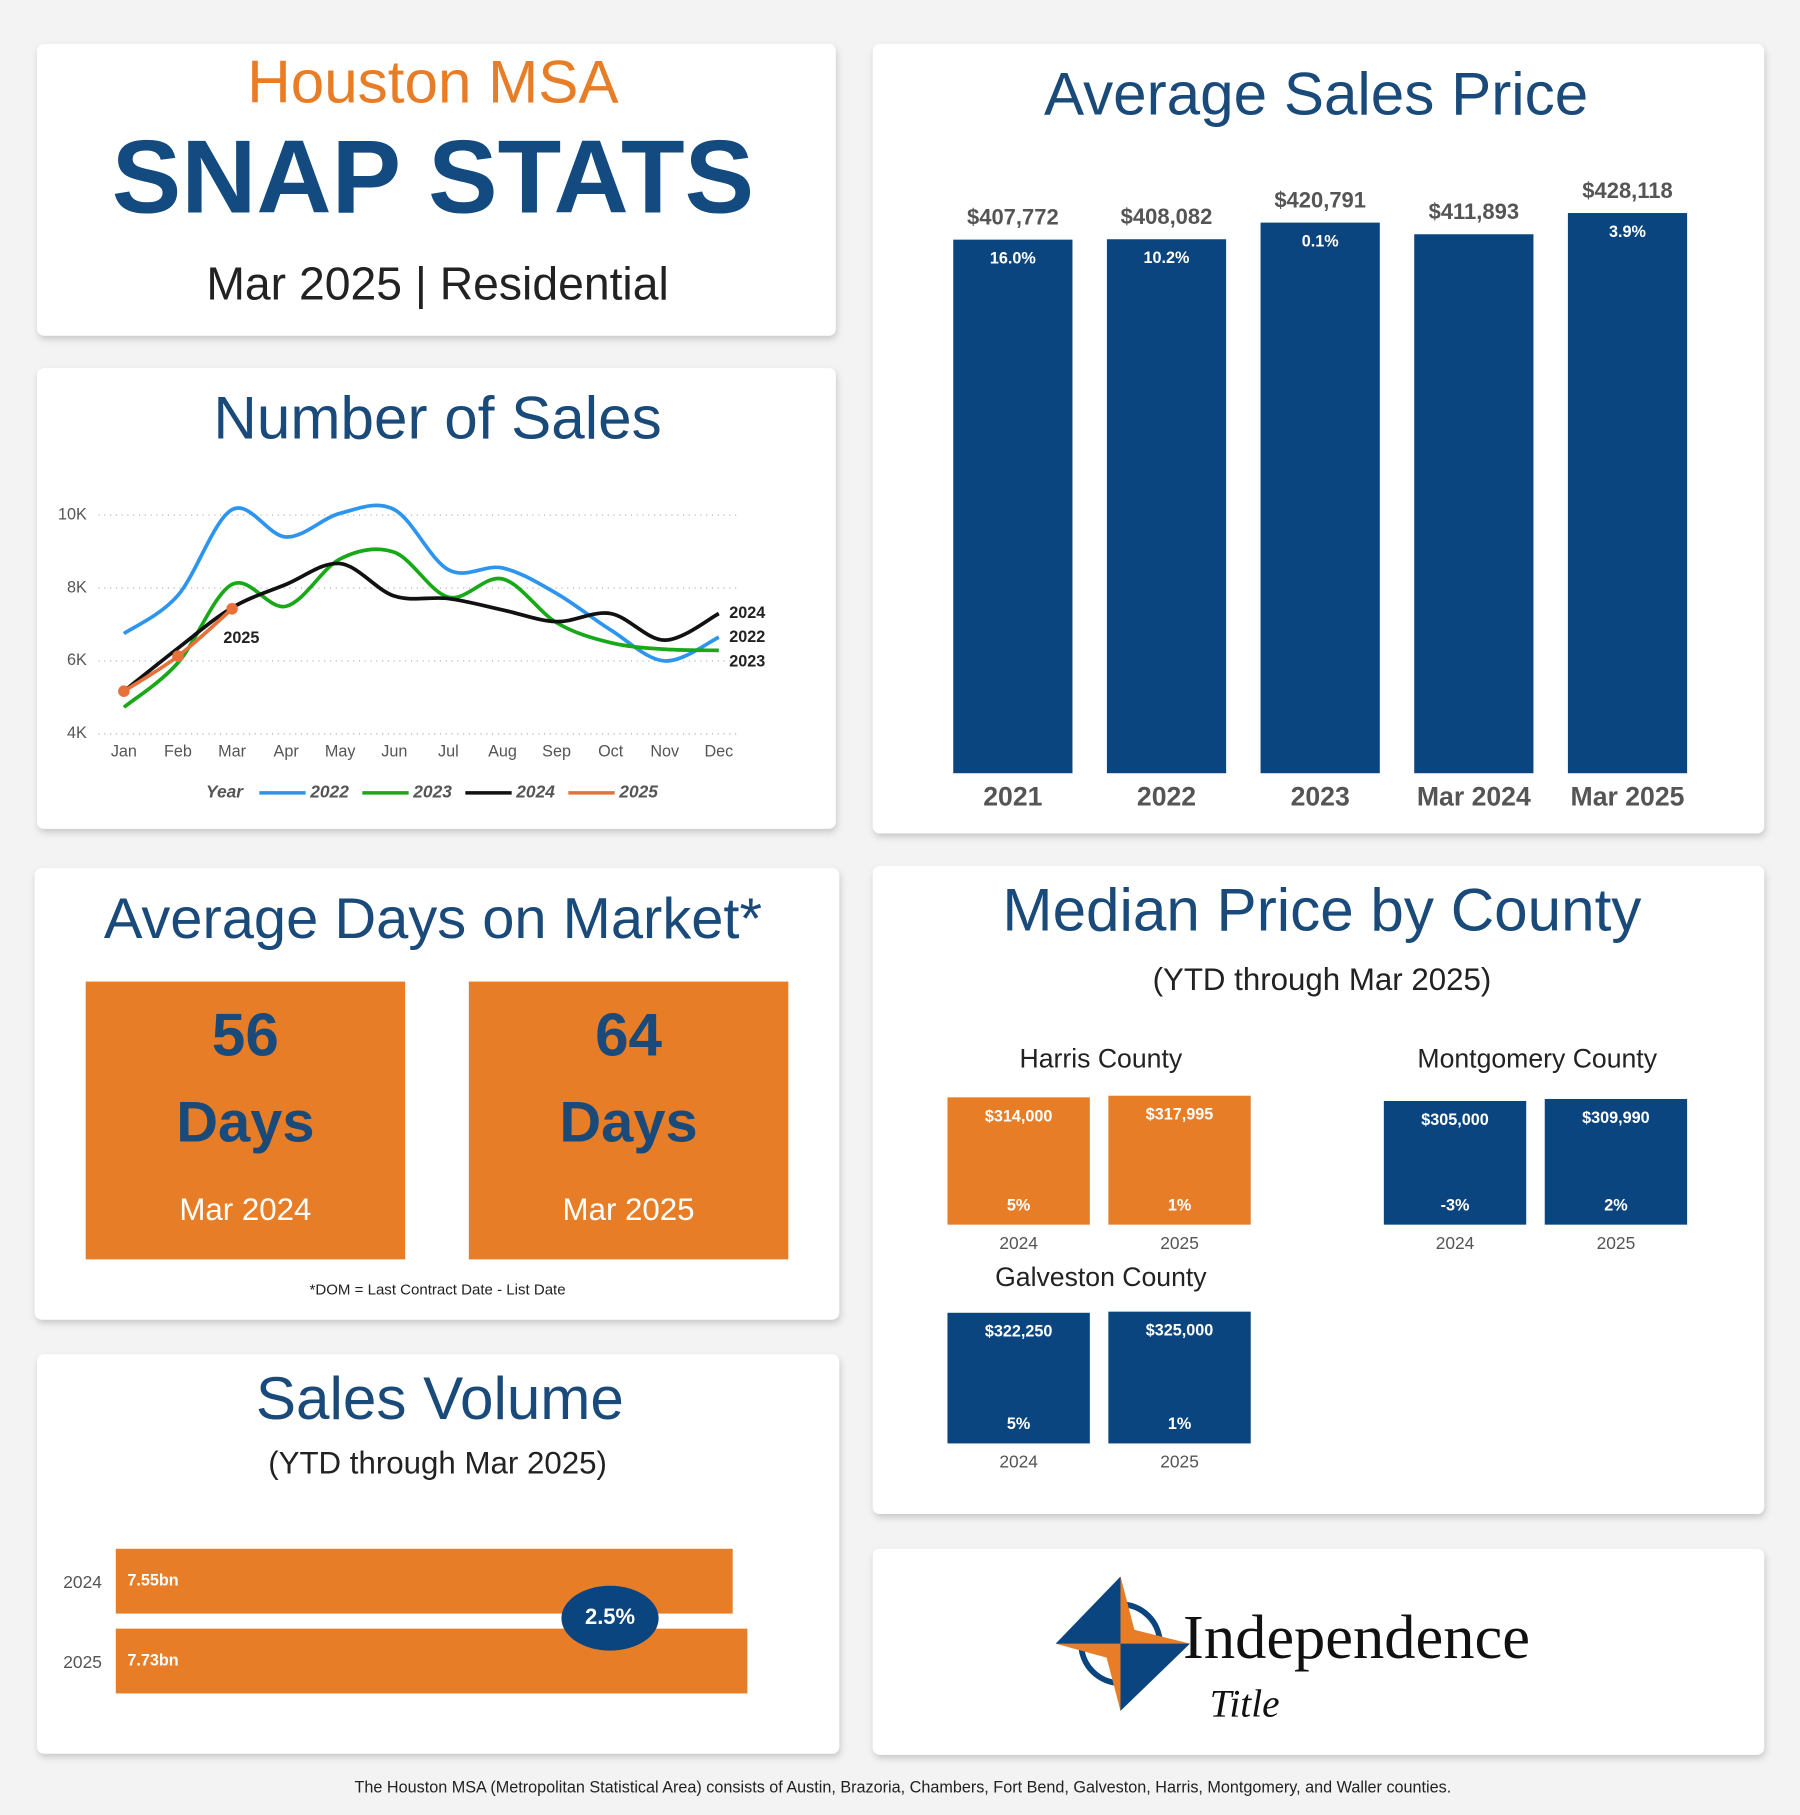 Image resolution: width=1800 pixels, height=1815 pixels. Describe the element at coordinates (1455, 1120) in the screenshot. I see `value-label: $305,000` at that location.